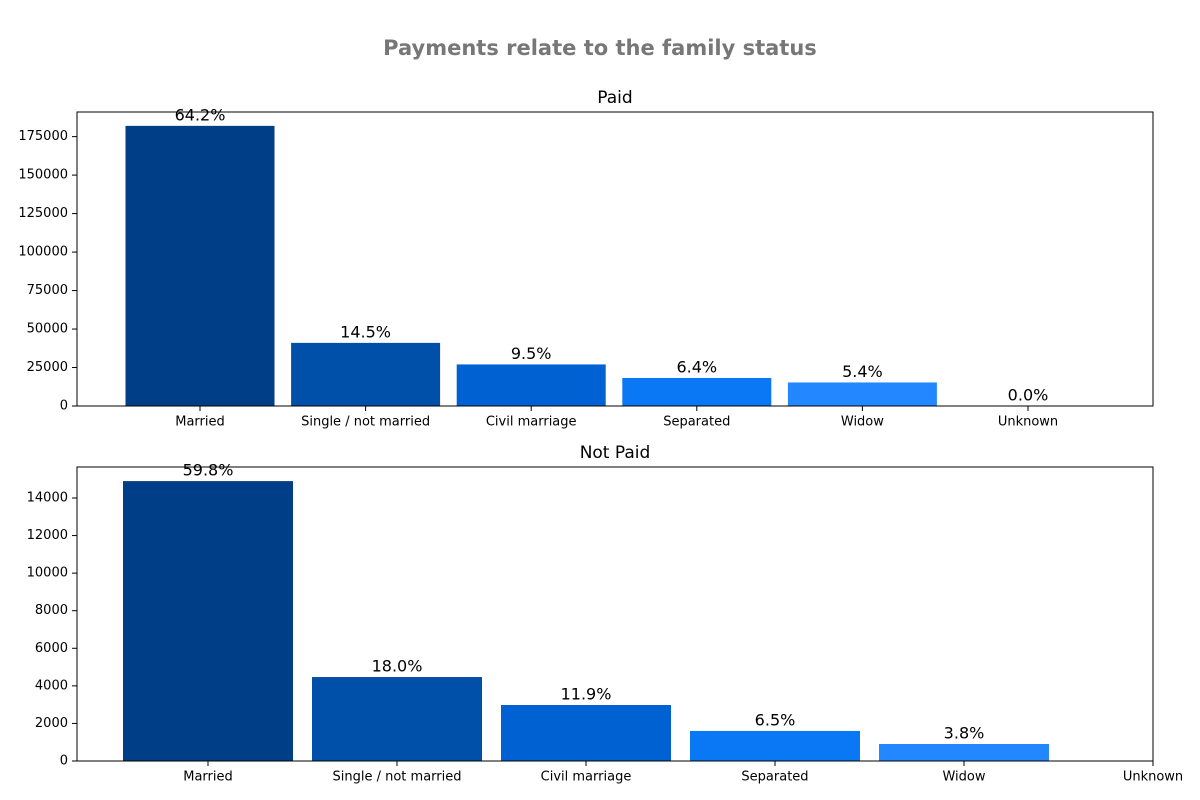 This screenshot has height=800, width=1200. I want to click on value-label: 59.8%, so click(208, 470).